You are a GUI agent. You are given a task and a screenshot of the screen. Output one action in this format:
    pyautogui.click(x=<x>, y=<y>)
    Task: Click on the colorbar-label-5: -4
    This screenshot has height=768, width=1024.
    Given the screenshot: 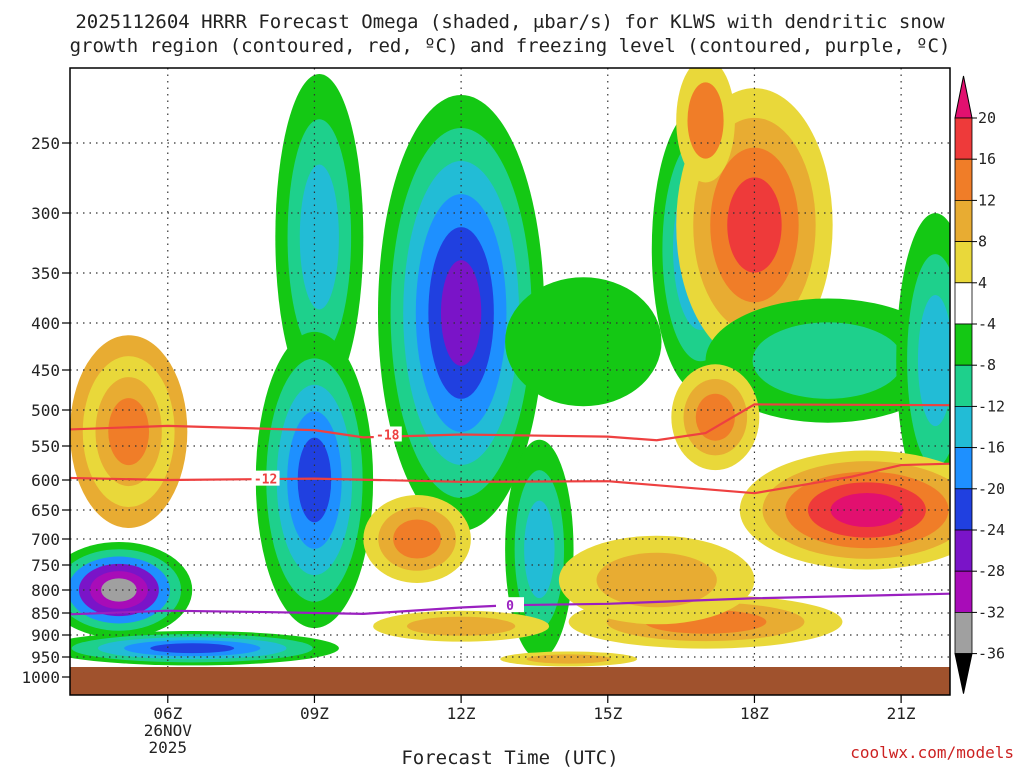 What is the action you would take?
    pyautogui.click(x=987, y=324)
    